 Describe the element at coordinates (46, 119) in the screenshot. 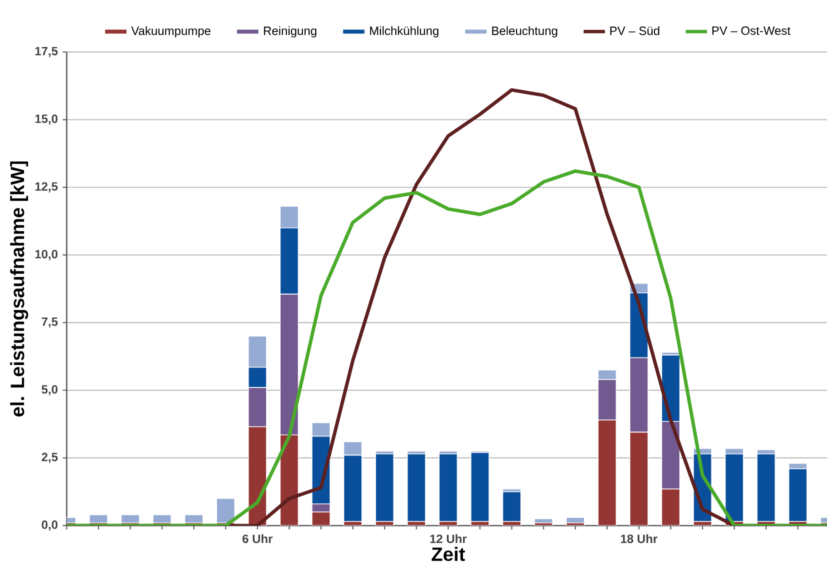

I see `y-tick-label: 15,0` at that location.